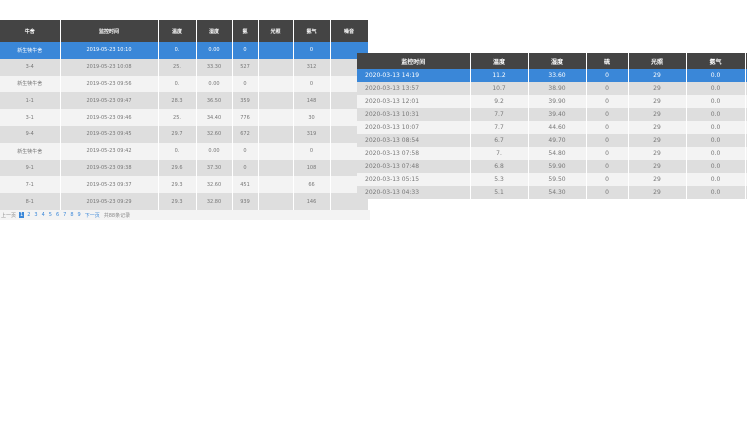 The image size is (750, 431). What do you see at coordinates (312, 201) in the screenshot?
I see `table-cell: 146` at bounding box center [312, 201].